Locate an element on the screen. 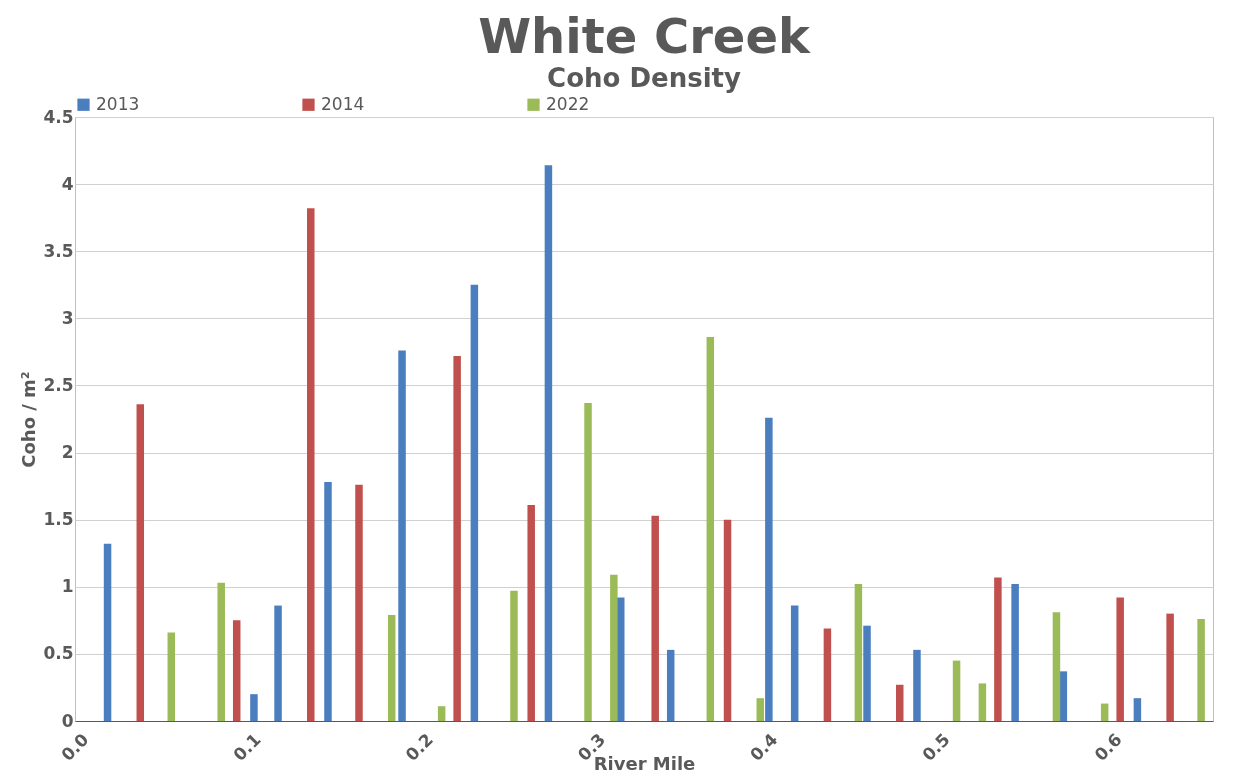  y-tick-label: 0.5 is located at coordinates (58, 653).